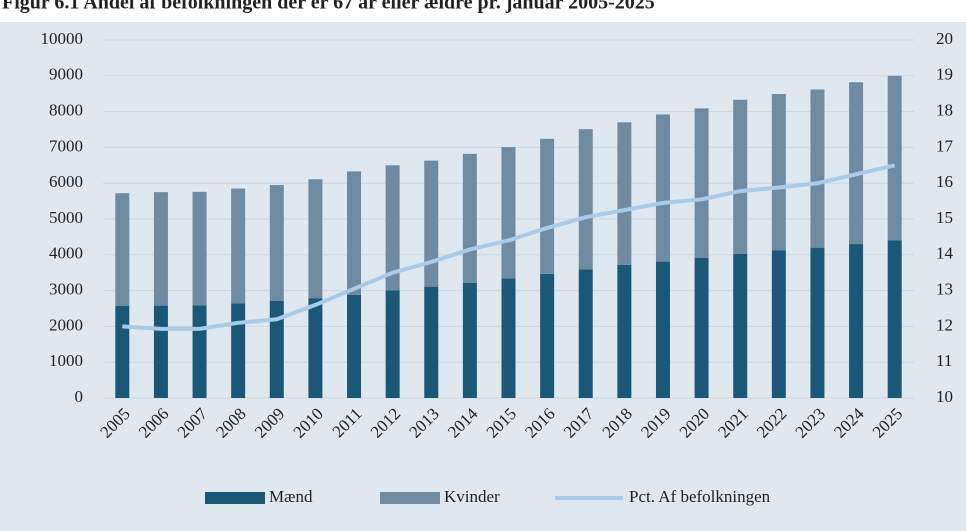 The height and width of the screenshot is (531, 966). What do you see at coordinates (66, 217) in the screenshot?
I see `y-tick-label: 5000` at bounding box center [66, 217].